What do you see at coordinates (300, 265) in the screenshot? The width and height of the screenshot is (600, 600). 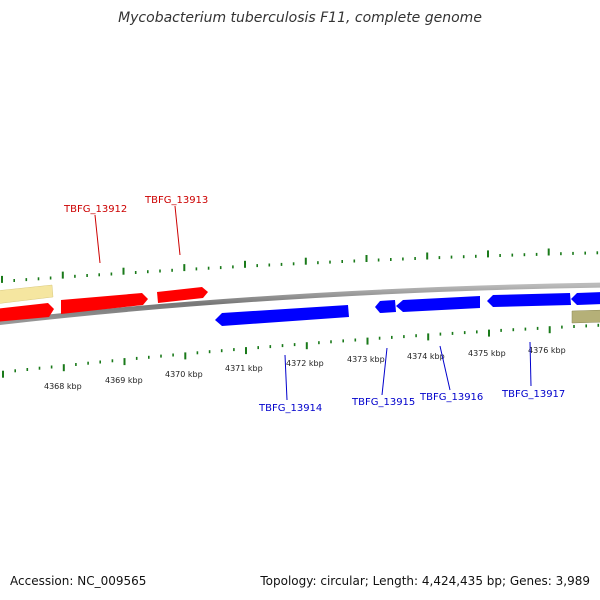 I see `forward-tick-marks` at bounding box center [300, 265].